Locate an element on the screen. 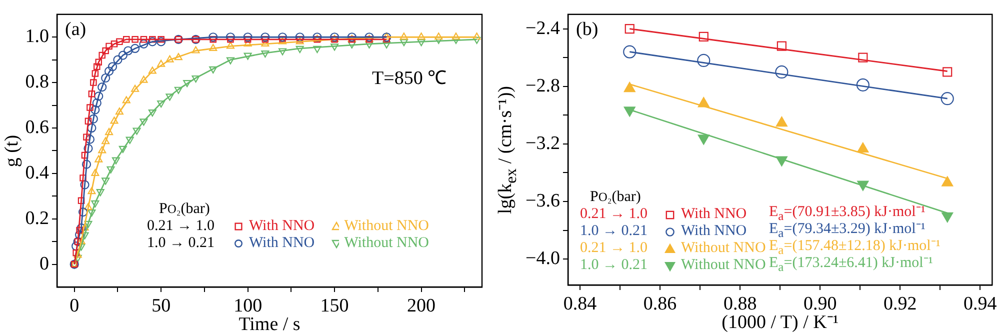 The image size is (1000, 336). x-tick-label: 0.94 is located at coordinates (981, 303).